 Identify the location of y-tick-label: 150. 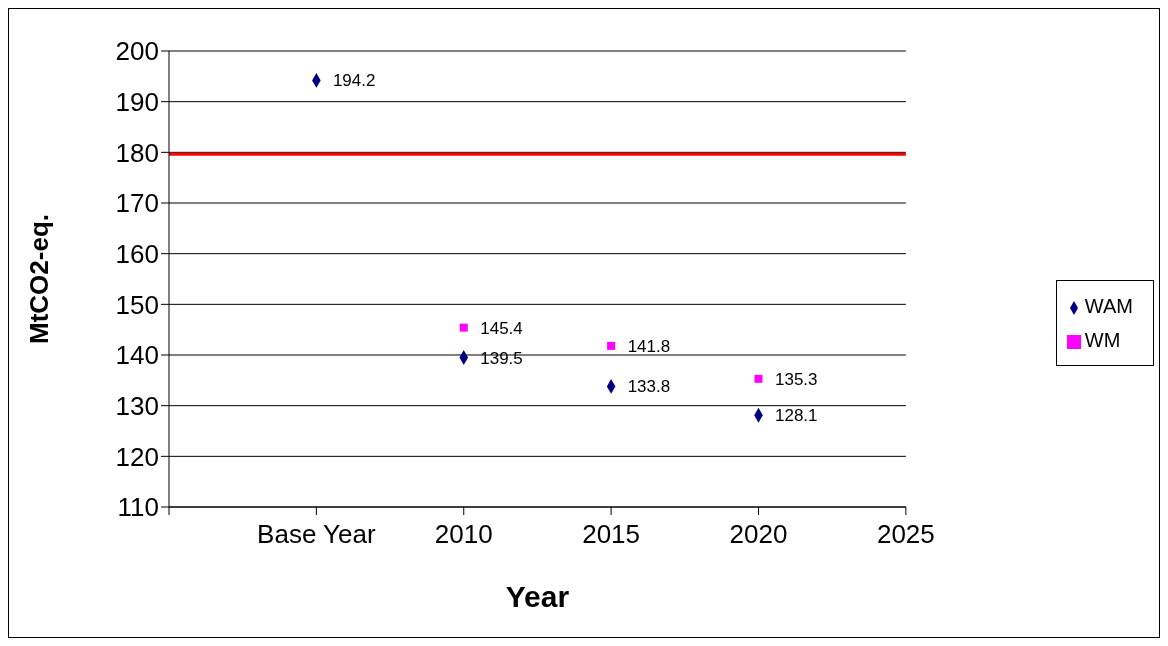
(137, 304).